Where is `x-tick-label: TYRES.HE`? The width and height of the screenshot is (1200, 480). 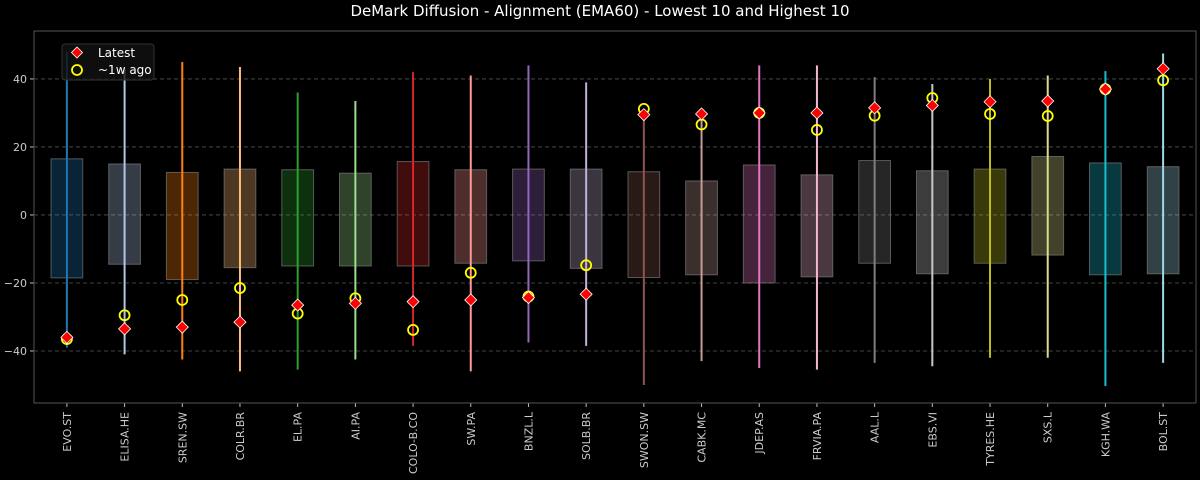
x-tick-label: TYRES.HE is located at coordinates (990, 439).